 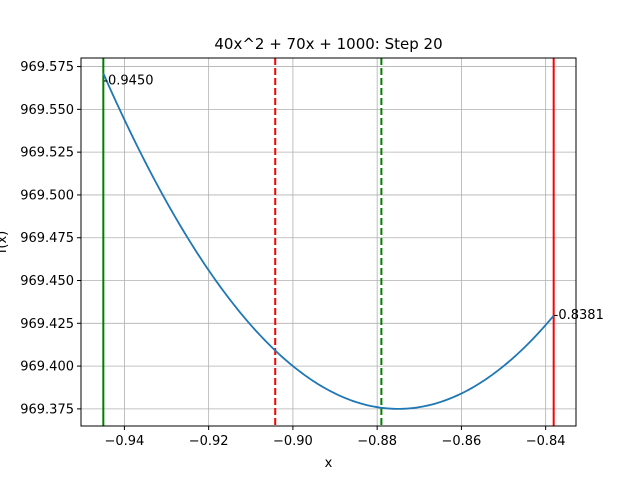 I want to click on y-axis-label: f(x), so click(x=5, y=242).